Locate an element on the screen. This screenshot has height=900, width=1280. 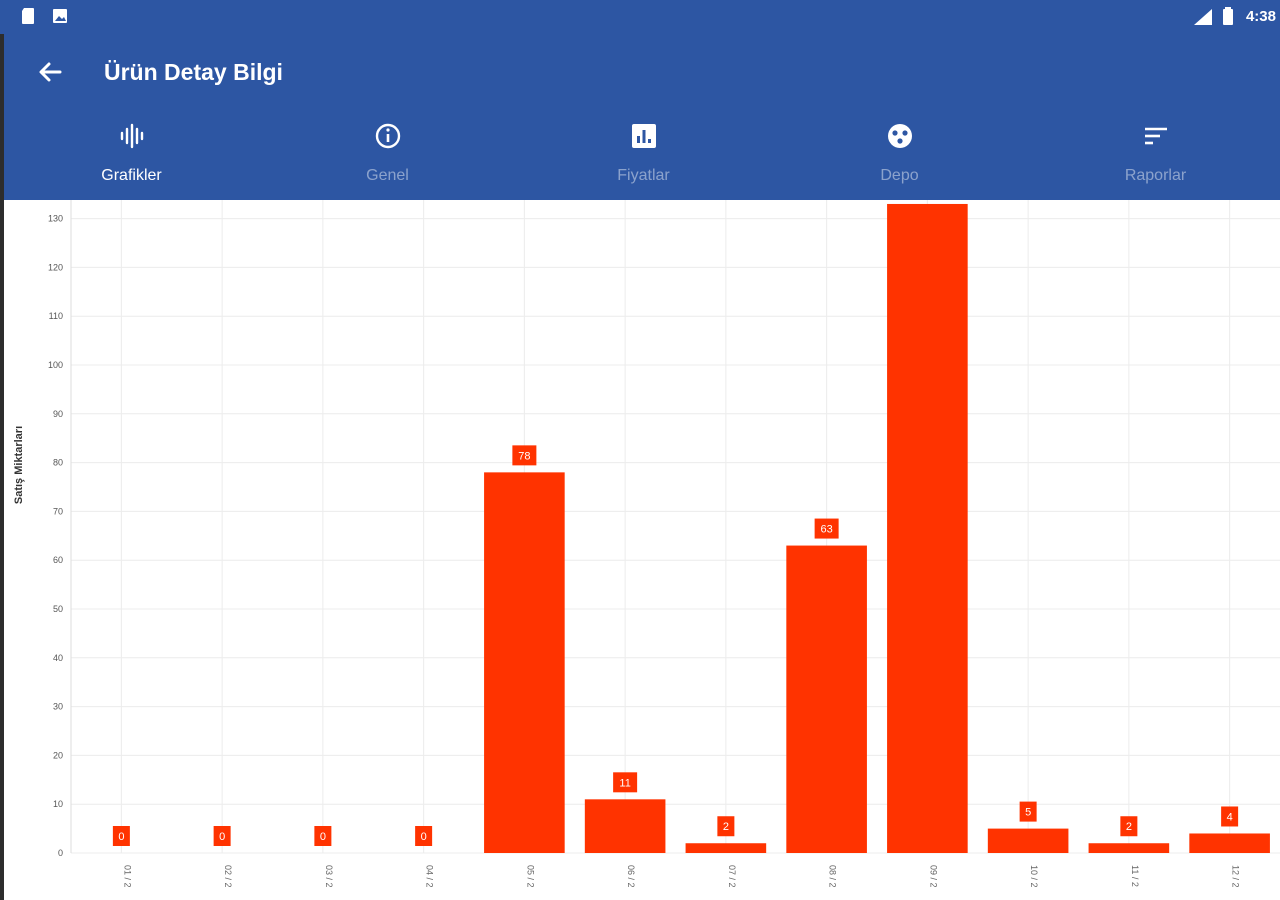
sd-card-icon is located at coordinates (28, 16).